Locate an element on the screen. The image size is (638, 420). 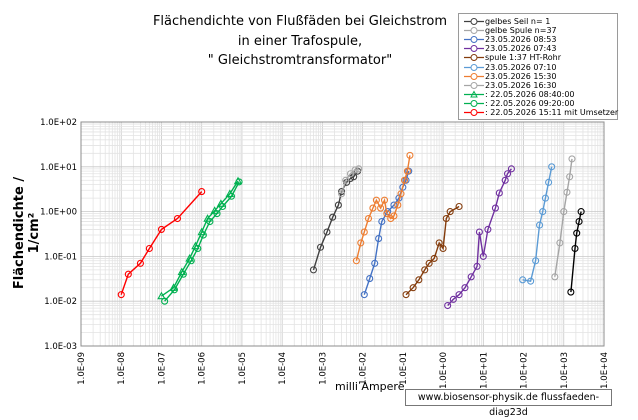
legend-entry: : 22.05.2026 09:20:00 is located at coordinates (519, 103).